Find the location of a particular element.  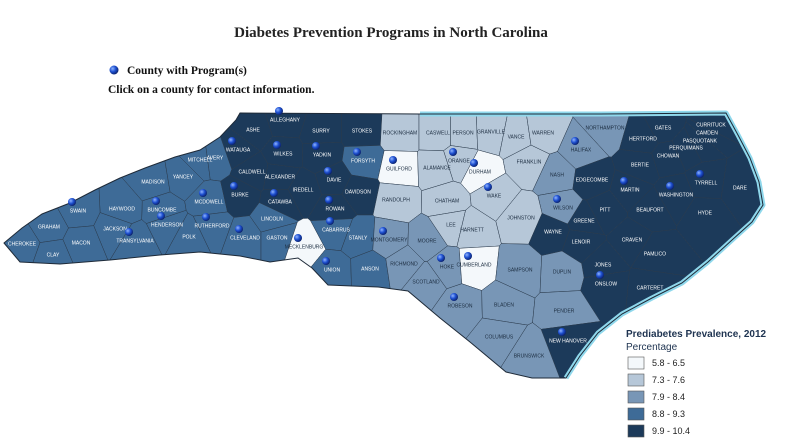

county-label: CARTERET is located at coordinates (650, 288).